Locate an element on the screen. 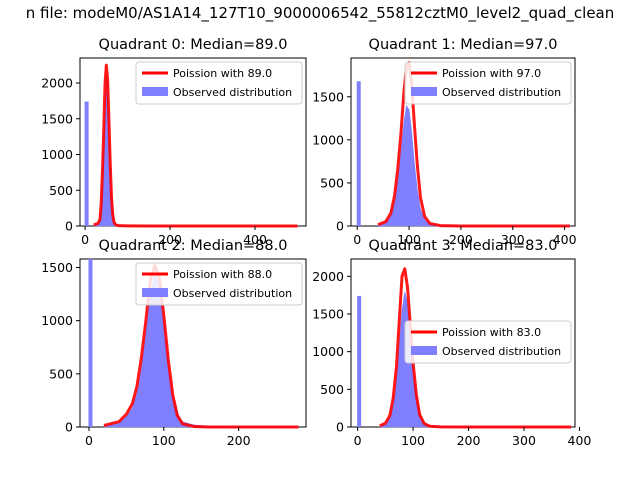  legend-label-poisson: Poission with 89.0 is located at coordinates (222, 73).